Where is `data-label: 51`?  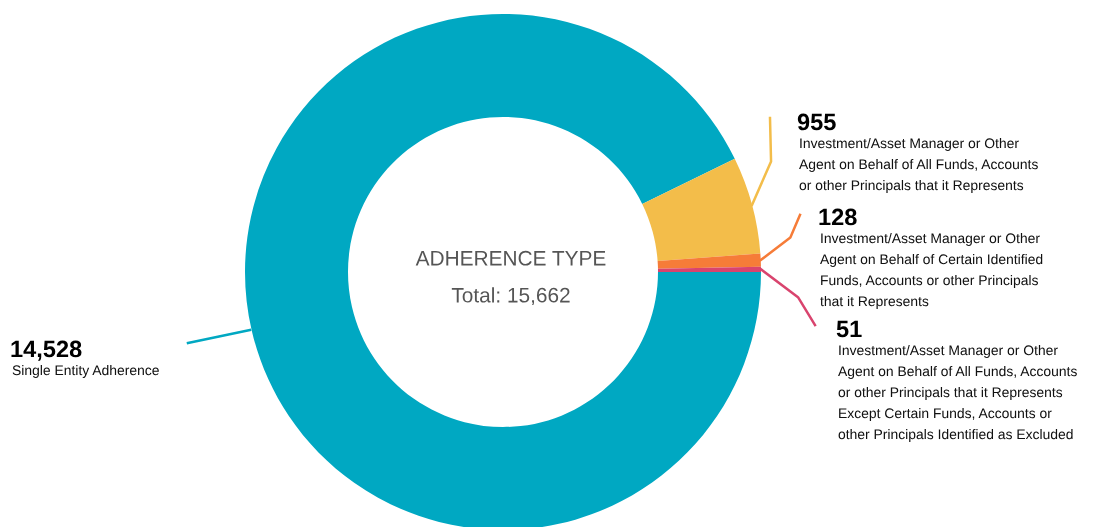
data-label: 51 is located at coordinates (849, 329).